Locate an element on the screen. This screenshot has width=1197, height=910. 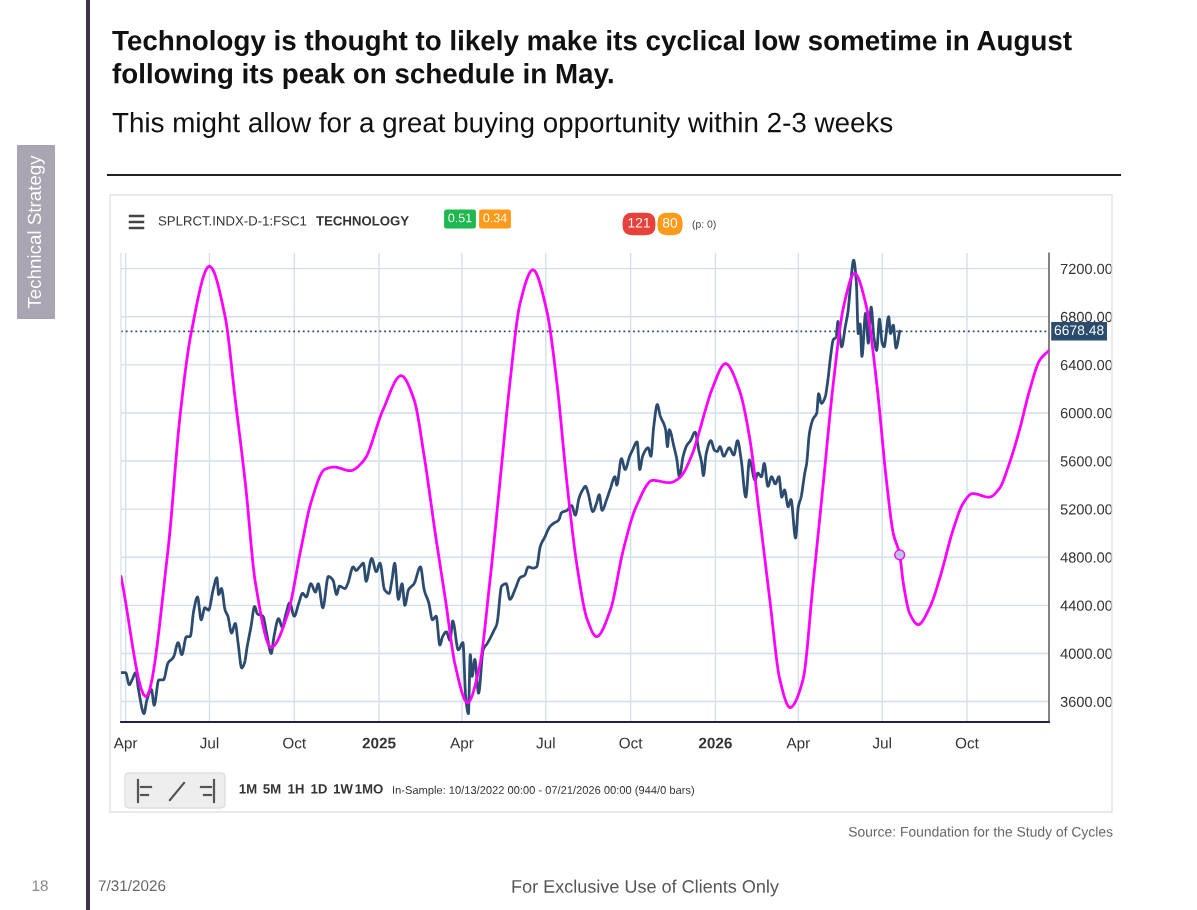
text: 1MO is located at coordinates (369, 789).